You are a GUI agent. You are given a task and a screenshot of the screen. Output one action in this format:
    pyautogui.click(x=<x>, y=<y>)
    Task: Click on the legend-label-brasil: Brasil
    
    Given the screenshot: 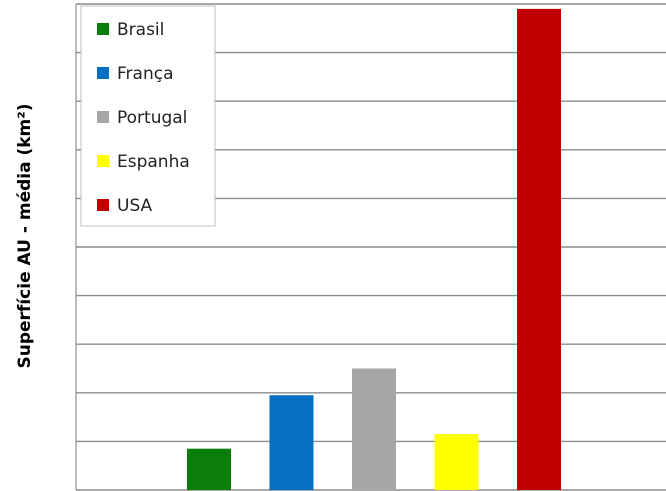 What is the action you would take?
    pyautogui.click(x=140, y=30)
    